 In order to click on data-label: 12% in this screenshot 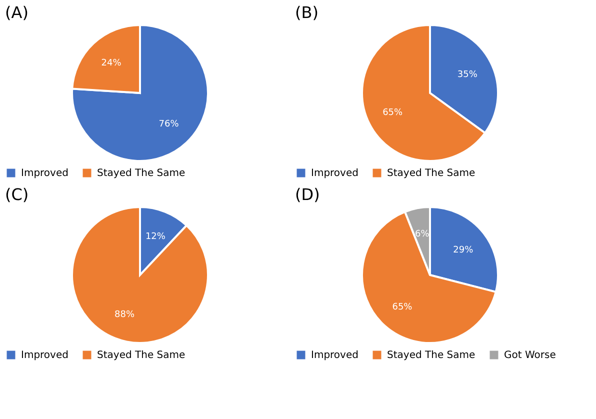, I will do `click(155, 237)`.